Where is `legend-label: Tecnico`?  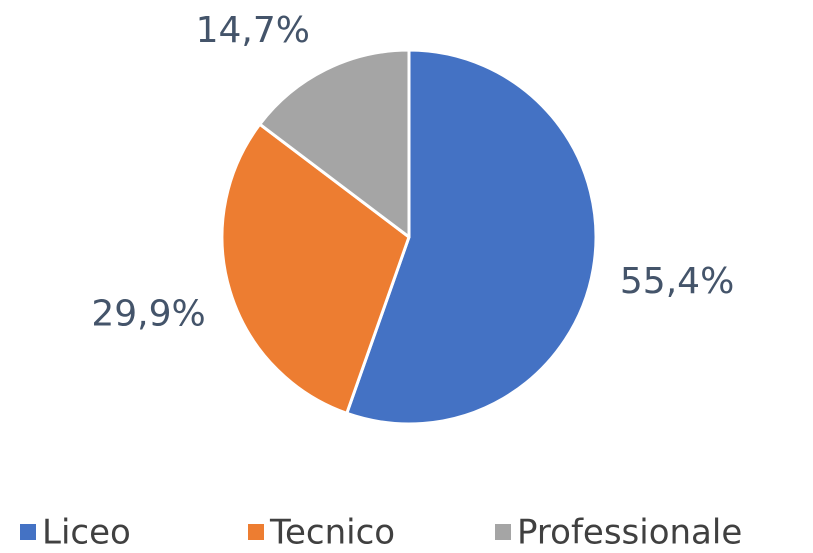 legend-label: Tecnico is located at coordinates (332, 533).